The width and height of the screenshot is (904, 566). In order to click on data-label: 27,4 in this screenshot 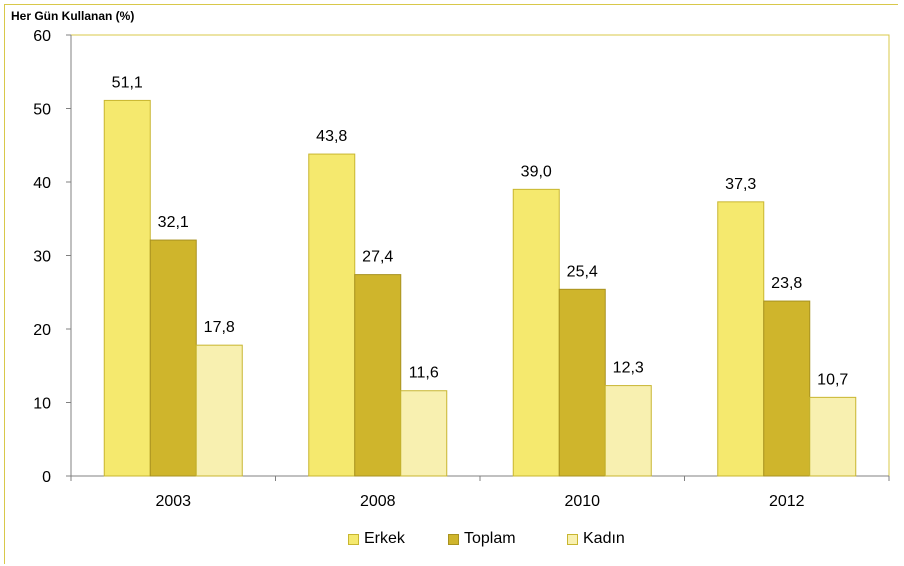, I will do `click(377, 257)`.